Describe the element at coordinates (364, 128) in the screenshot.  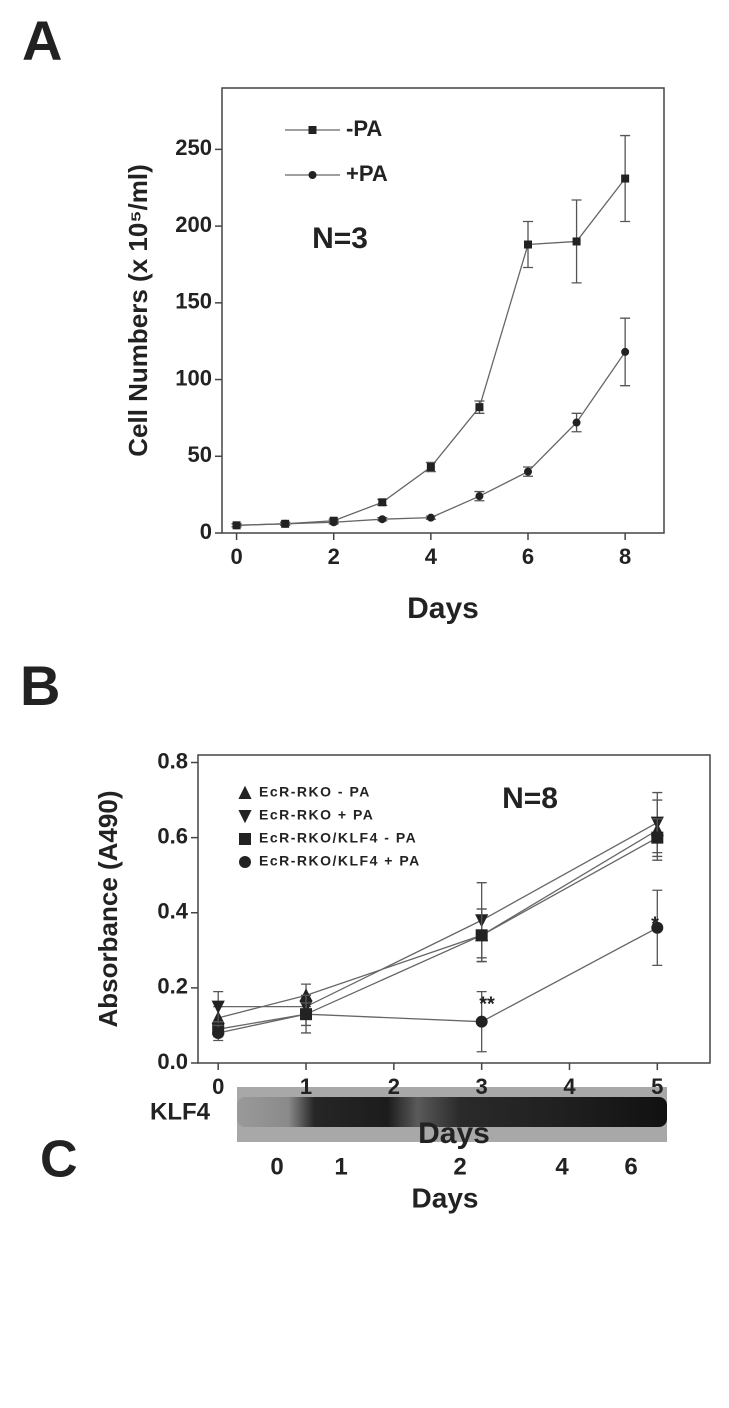
I see `legend-label: -PA` at that location.